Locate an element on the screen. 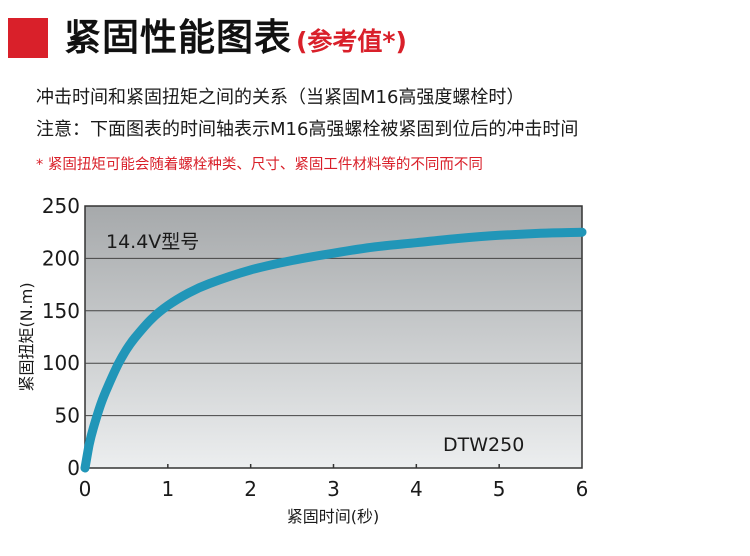 The height and width of the screenshot is (556, 750). description-line-2: 注意：下面图表的时间轴表示M16高强螺栓被紧固到位后的冲击时间 is located at coordinates (307, 129).